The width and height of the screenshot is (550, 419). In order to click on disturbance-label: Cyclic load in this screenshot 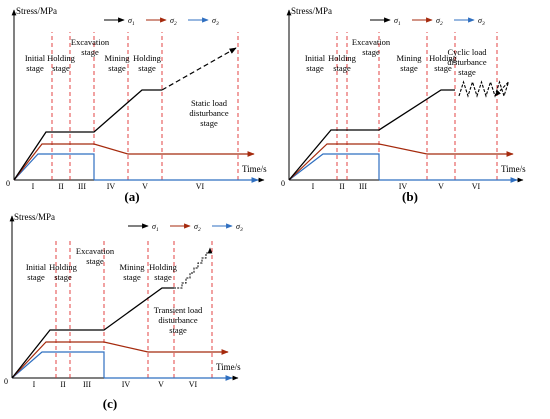, I will do `click(468, 52)`.